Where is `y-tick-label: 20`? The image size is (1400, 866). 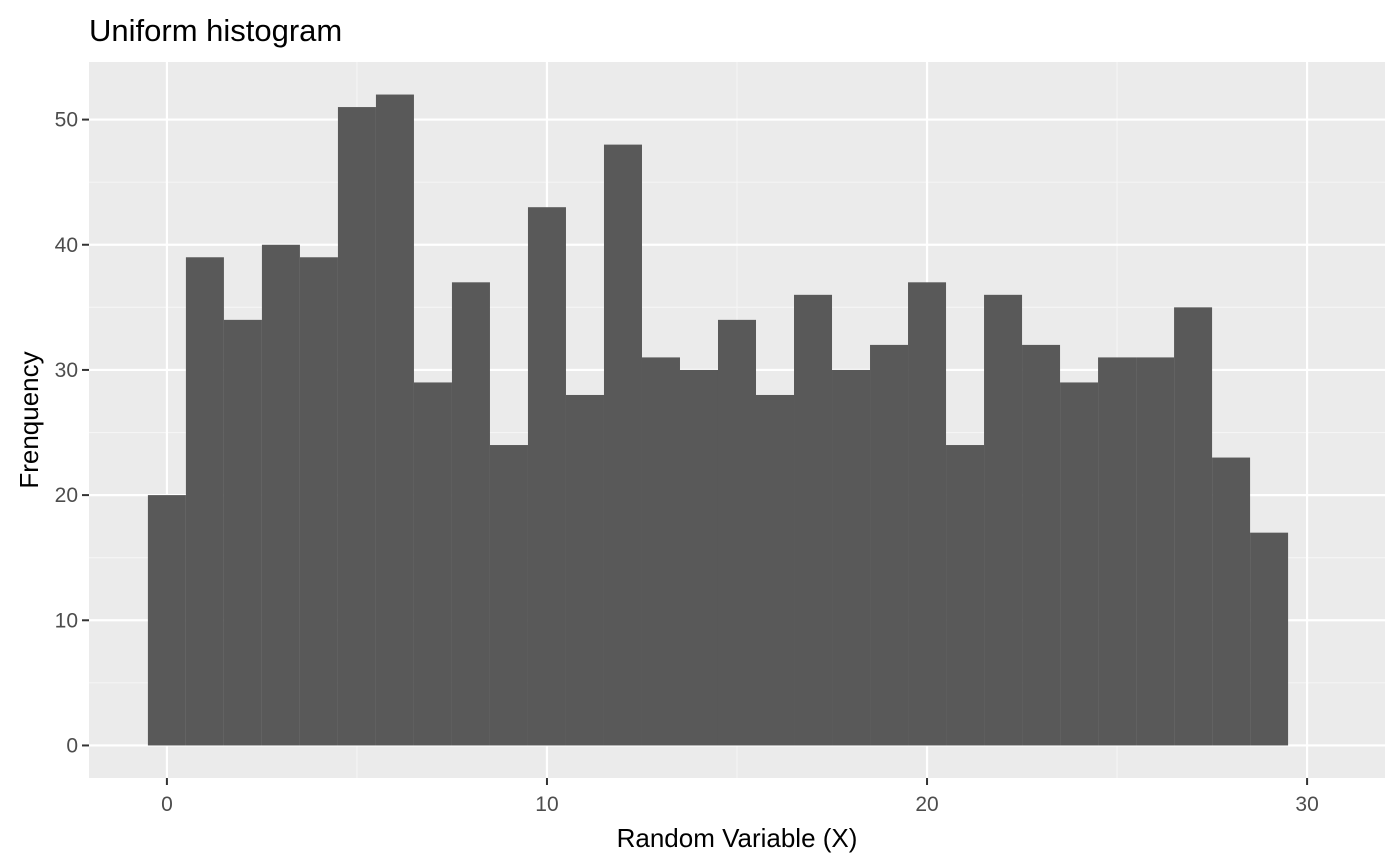 y-tick-label: 20 is located at coordinates (66, 495).